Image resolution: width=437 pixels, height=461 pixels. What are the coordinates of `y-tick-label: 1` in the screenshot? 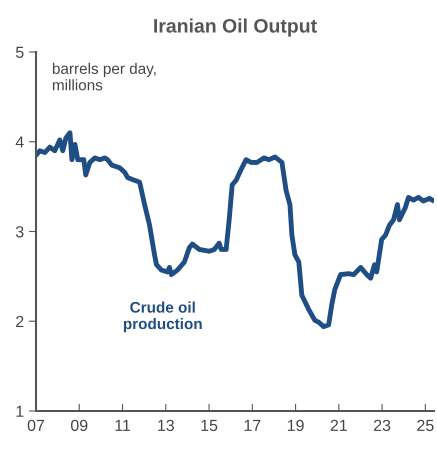 It's located at (20, 411).